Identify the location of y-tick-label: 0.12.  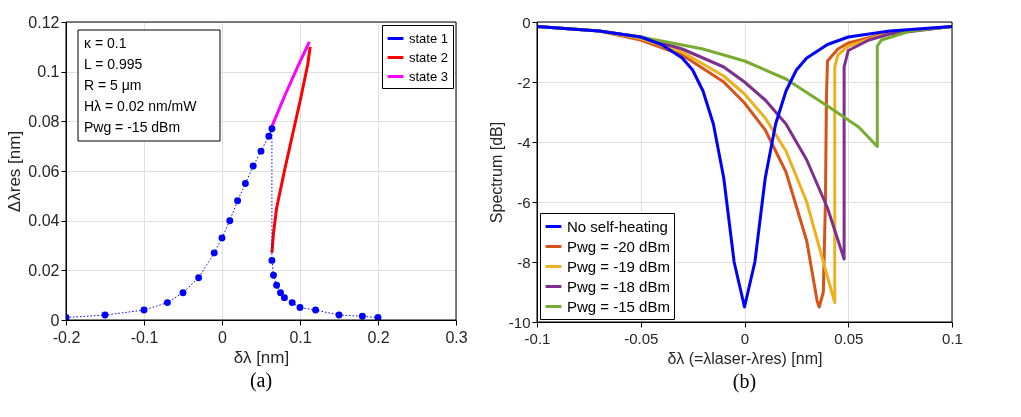
(44, 22).